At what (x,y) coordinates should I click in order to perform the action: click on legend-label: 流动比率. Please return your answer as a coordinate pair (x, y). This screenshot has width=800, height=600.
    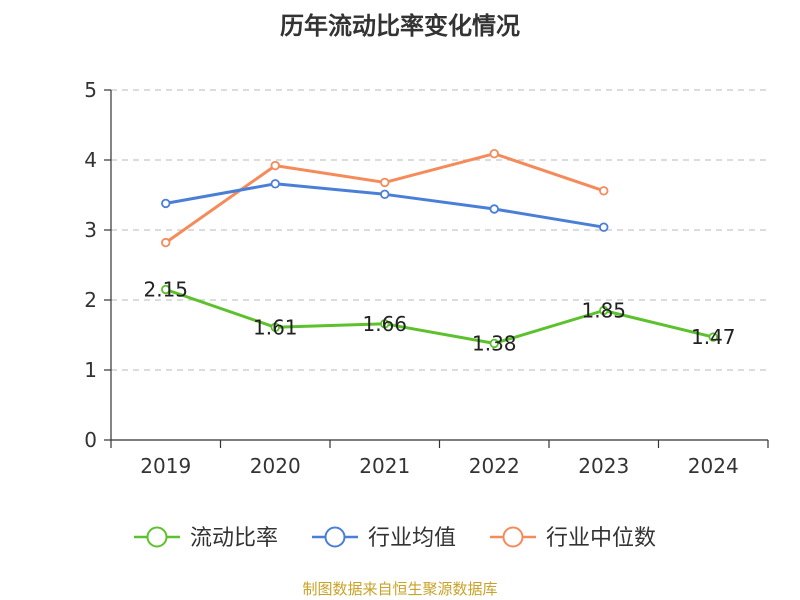
    Looking at the image, I should click on (234, 538).